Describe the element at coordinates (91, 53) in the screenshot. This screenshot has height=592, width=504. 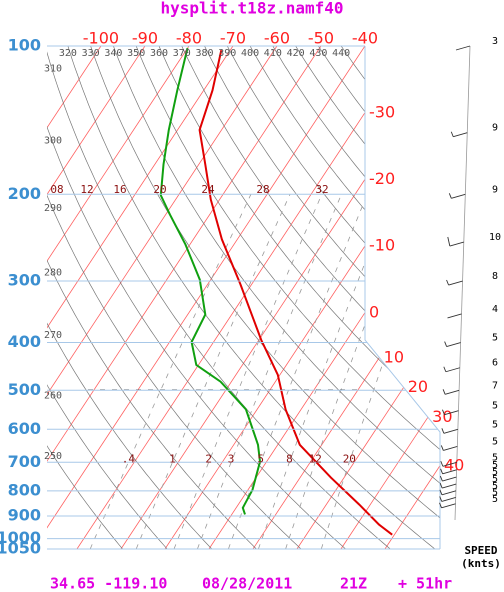
I see `dry-adiabat-label: 330` at that location.